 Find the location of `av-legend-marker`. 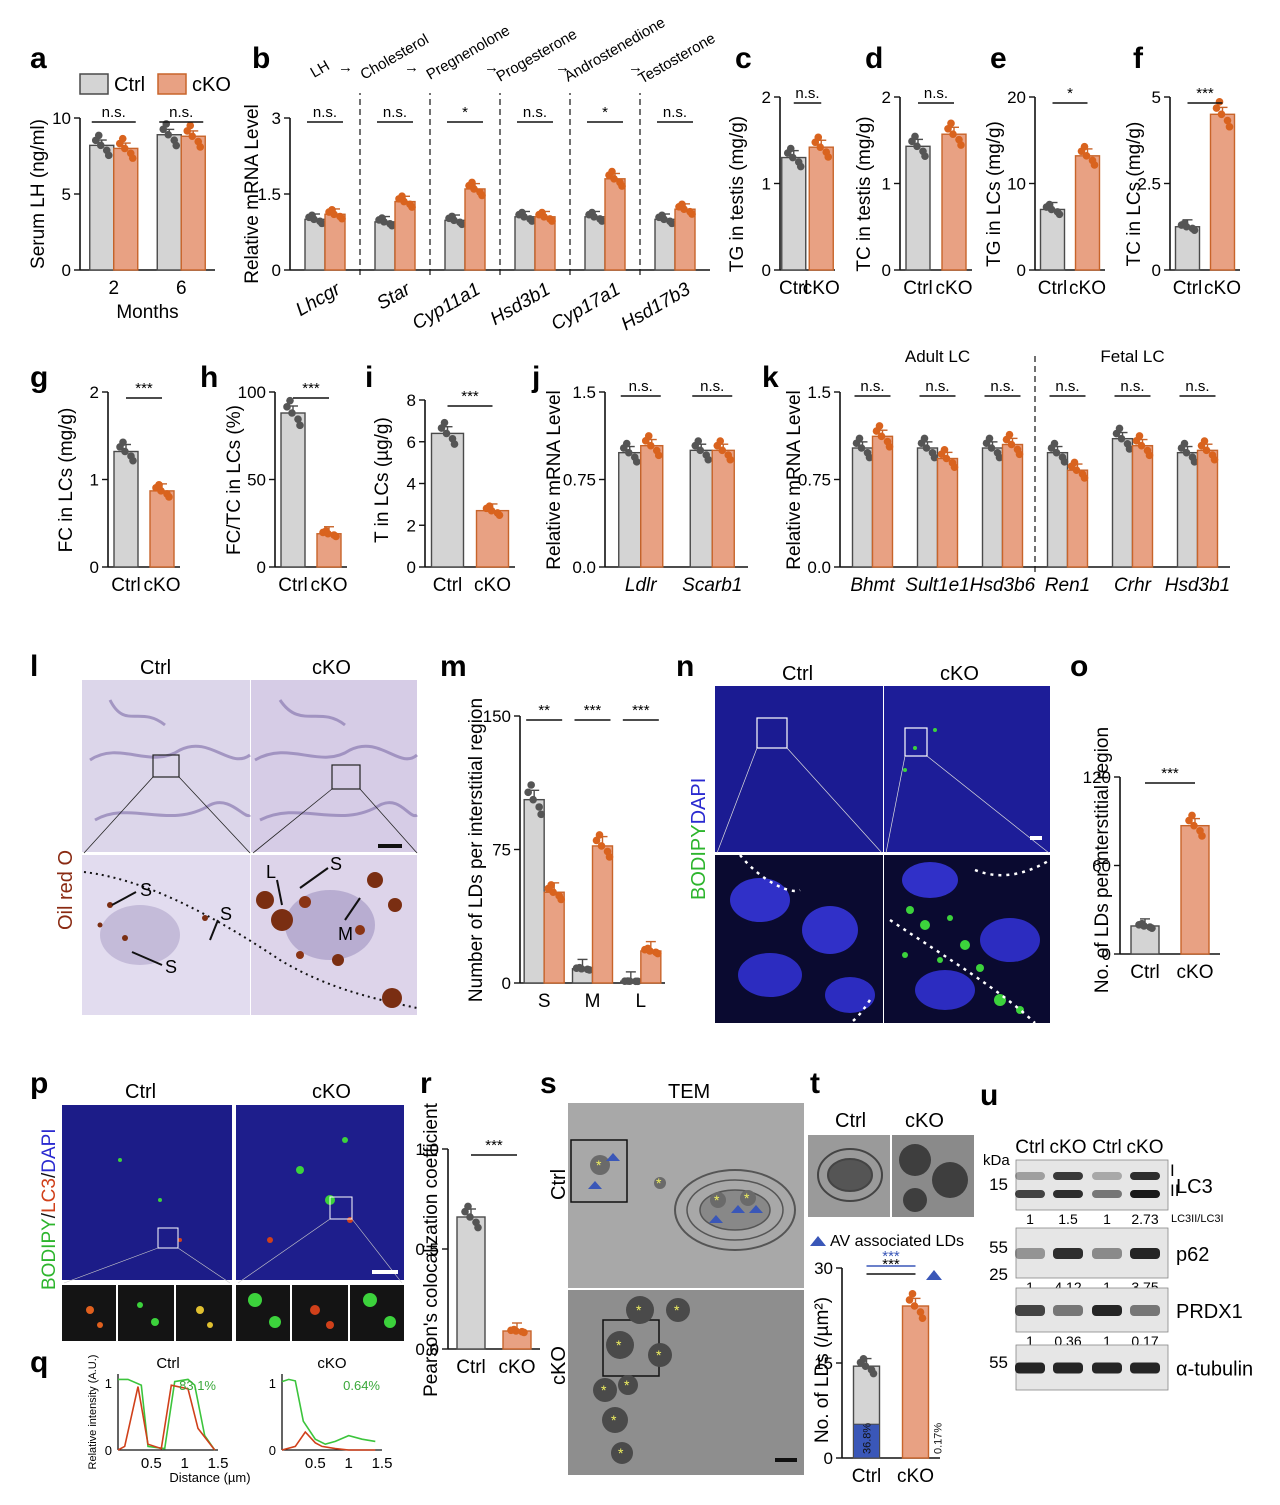

av-legend-marker is located at coordinates (818, 1241).